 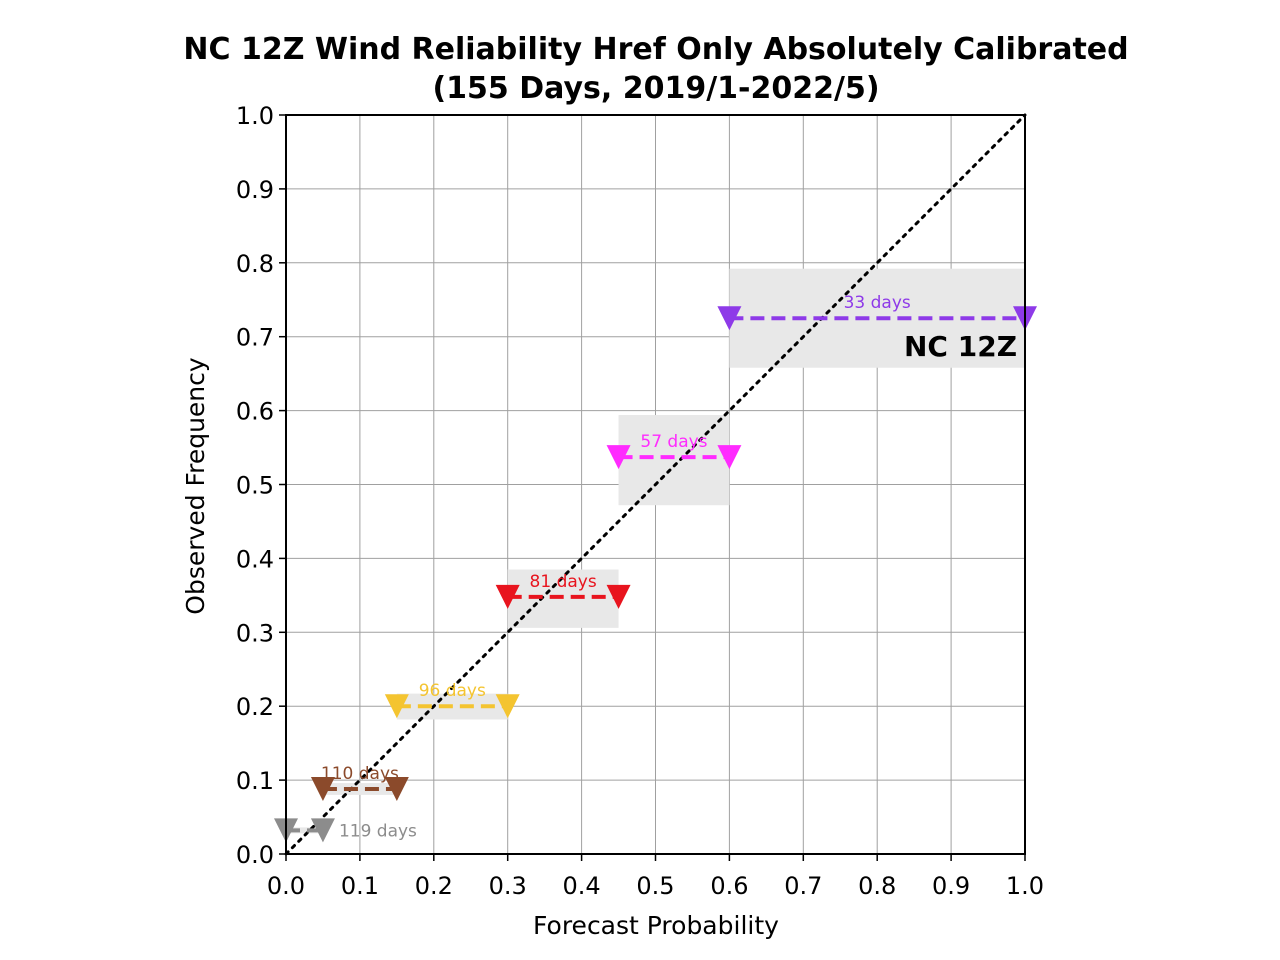 I want to click on x-tick-label: 1.0, so click(x=1025, y=886).